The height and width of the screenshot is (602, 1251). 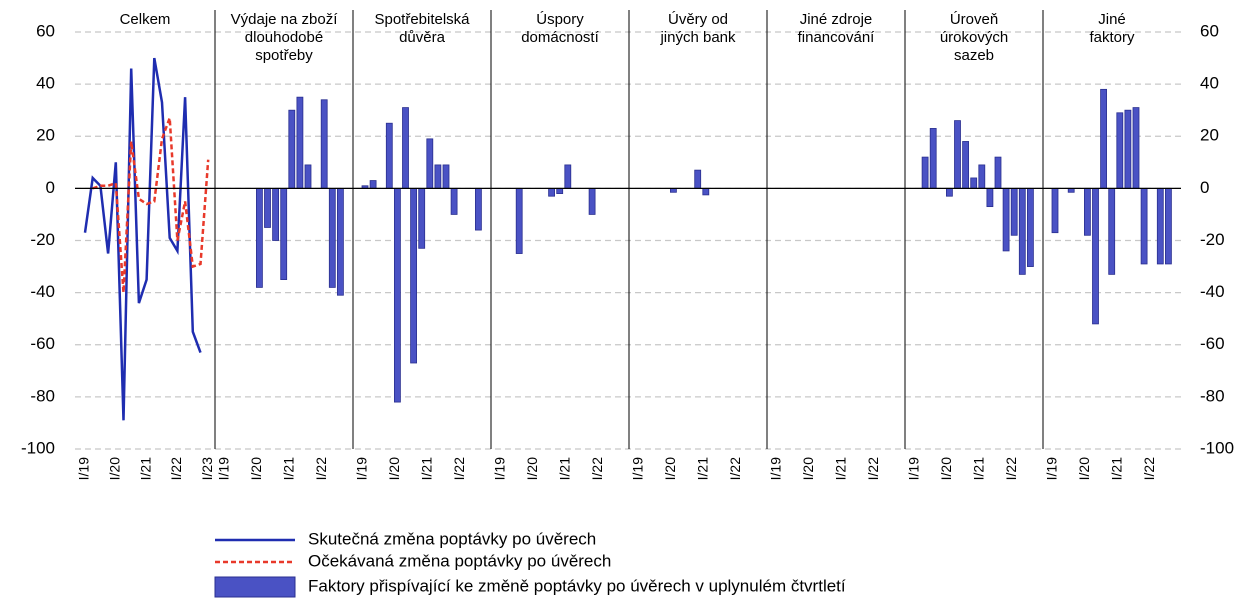 What do you see at coordinates (697, 37) in the screenshot?
I see `panel-title: jiných bank` at bounding box center [697, 37].